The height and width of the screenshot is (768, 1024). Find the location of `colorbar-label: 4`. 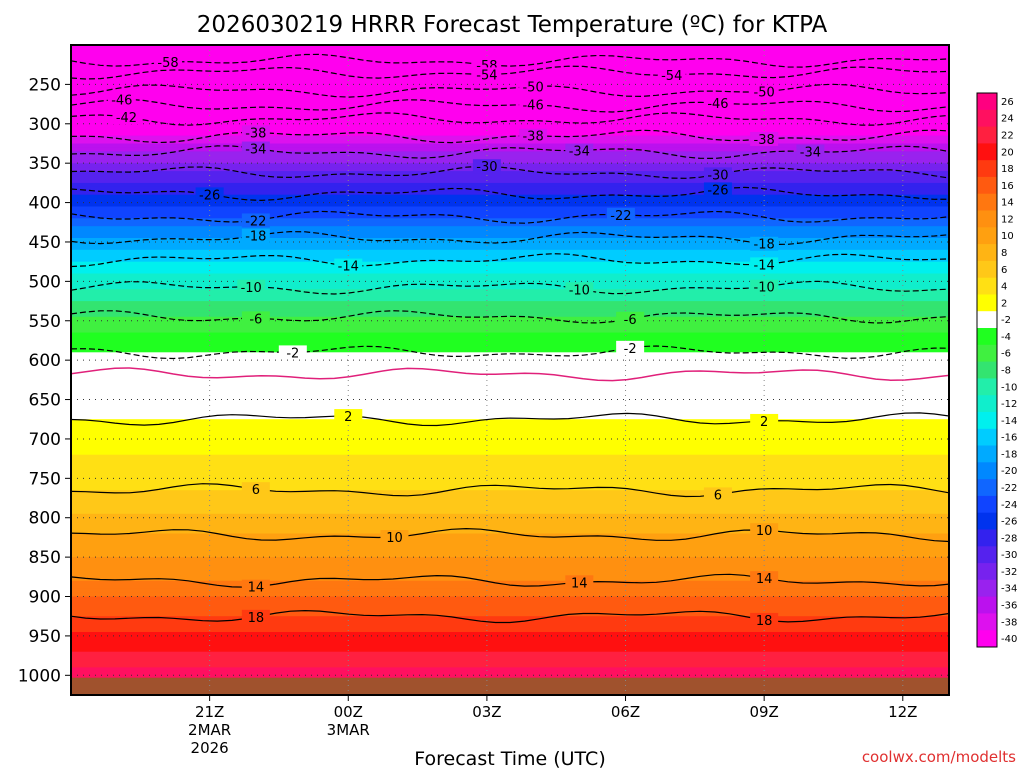

colorbar-label: 4 is located at coordinates (1004, 287).